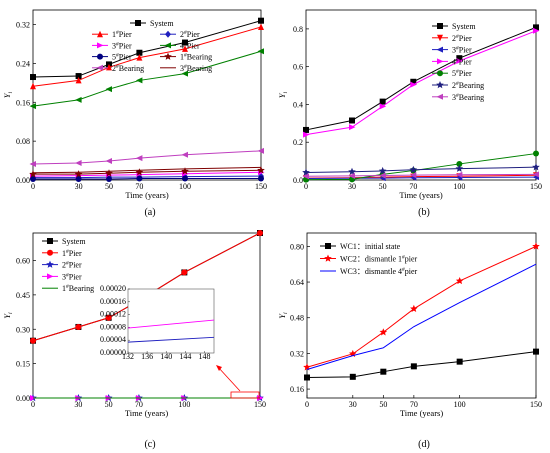  What do you see at coordinates (78, 288) in the screenshot?
I see `legend-entry: 1#Bearing` at bounding box center [78, 288].